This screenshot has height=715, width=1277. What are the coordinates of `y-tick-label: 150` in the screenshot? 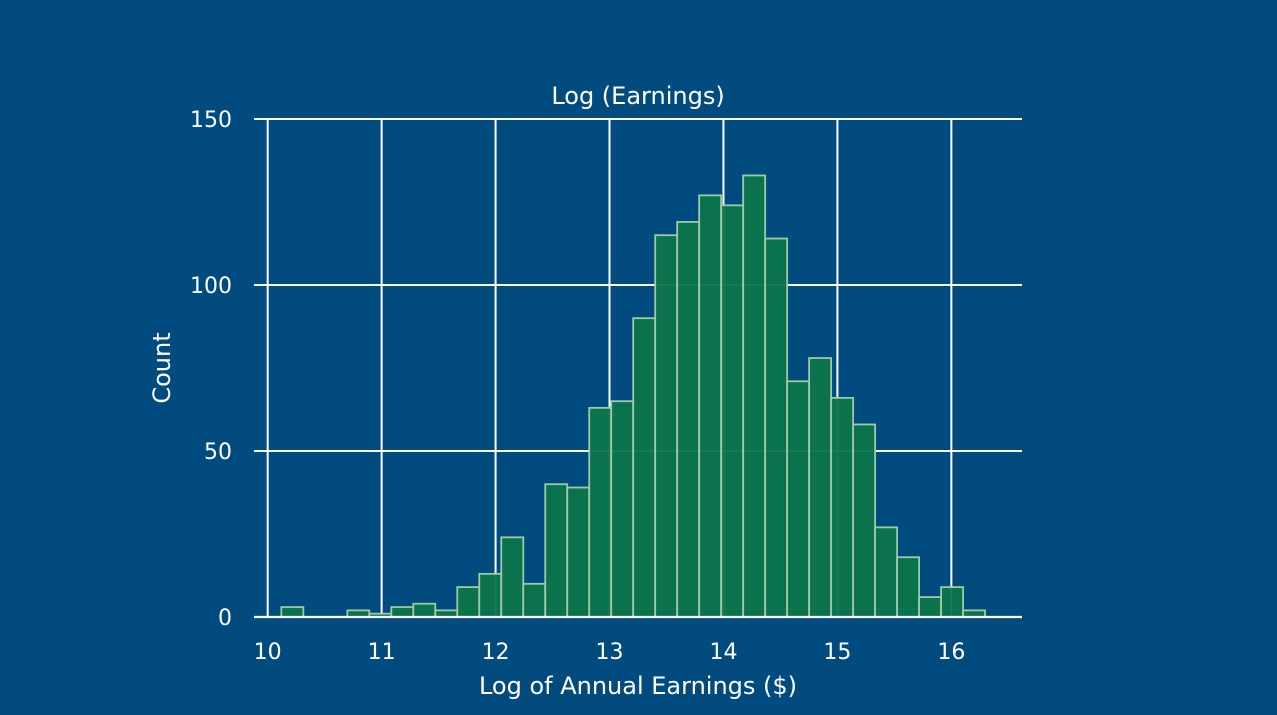 It's located at (211, 120).